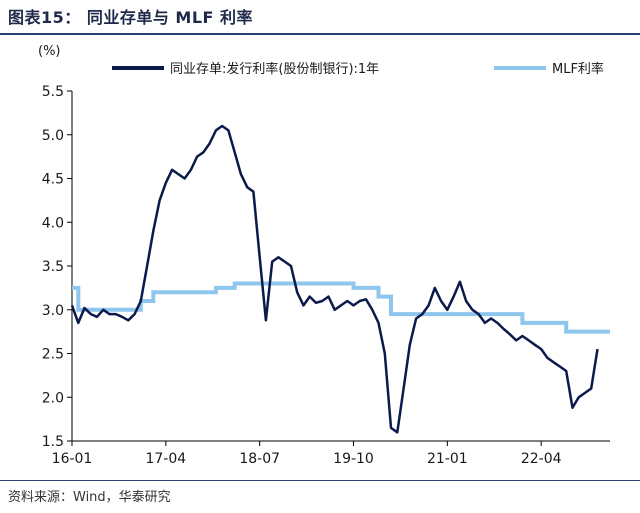  What do you see at coordinates (520, 67) in the screenshot?
I see `legend-swatch-mlf` at bounding box center [520, 67].